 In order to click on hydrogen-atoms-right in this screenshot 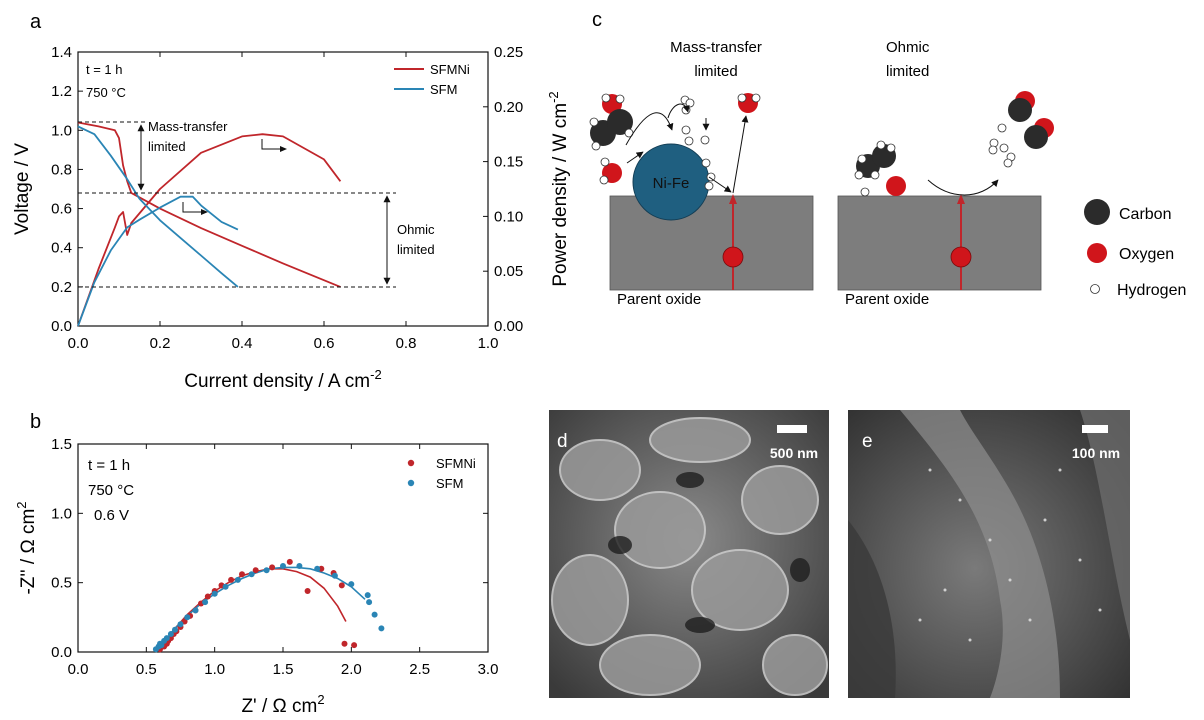, I will do `click(935, 160)`.